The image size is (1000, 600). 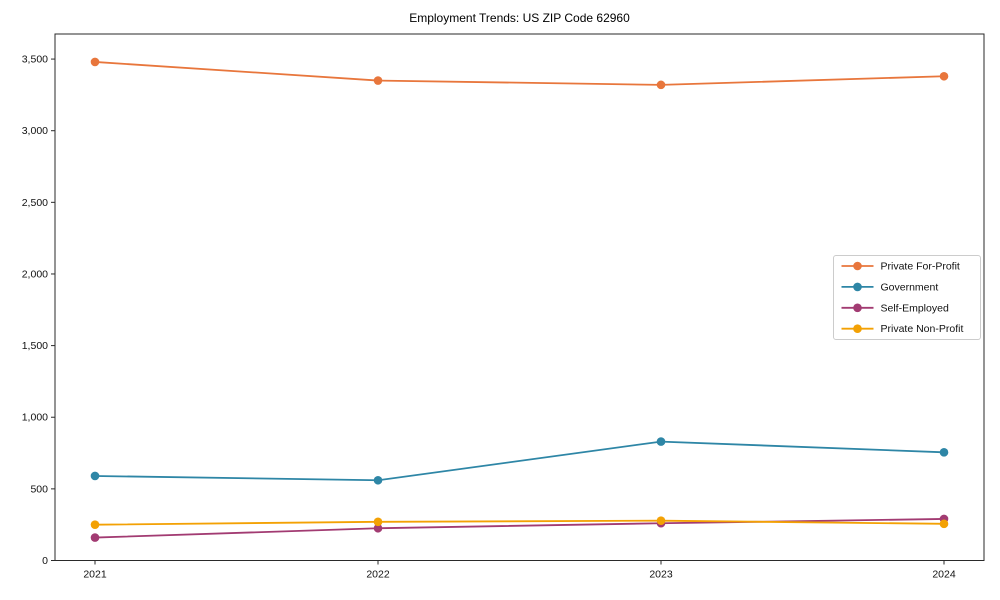 I want to click on y-tick-label: 3,000, so click(x=35, y=131).